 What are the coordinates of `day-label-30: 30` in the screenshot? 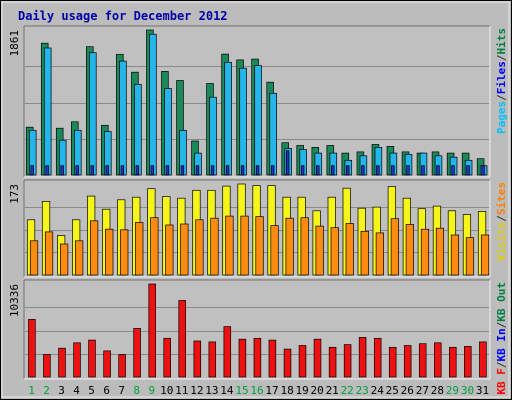 It's located at (467, 390).